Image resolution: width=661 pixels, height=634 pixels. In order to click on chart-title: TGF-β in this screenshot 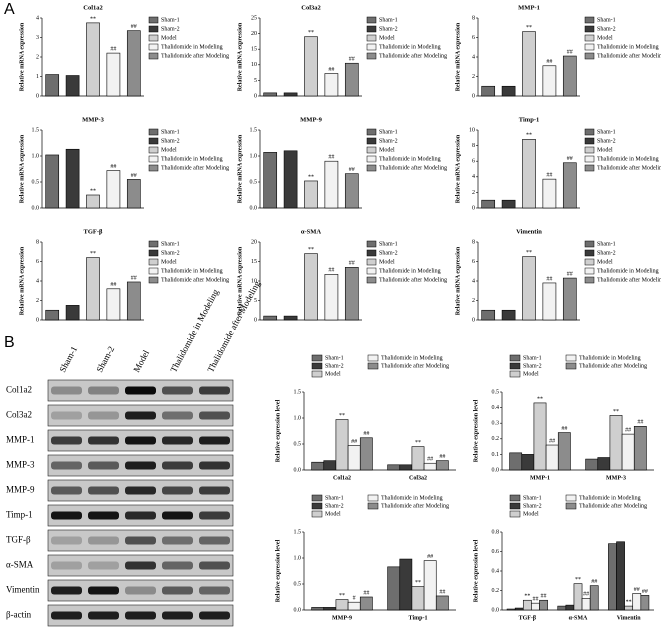, I will do `click(94, 231)`.